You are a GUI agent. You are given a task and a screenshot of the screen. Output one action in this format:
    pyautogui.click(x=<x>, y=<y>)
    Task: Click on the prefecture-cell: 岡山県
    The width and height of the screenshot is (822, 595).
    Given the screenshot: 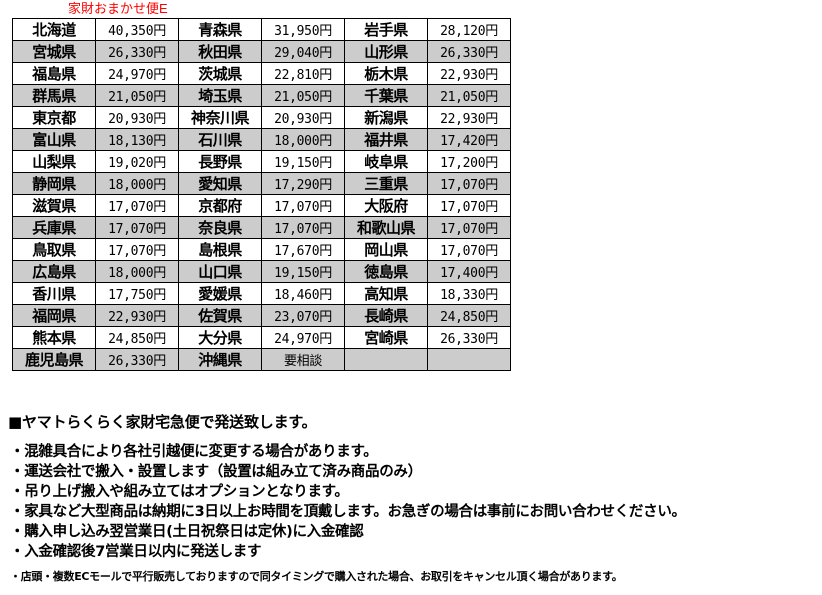 What is the action you would take?
    pyautogui.click(x=386, y=249)
    